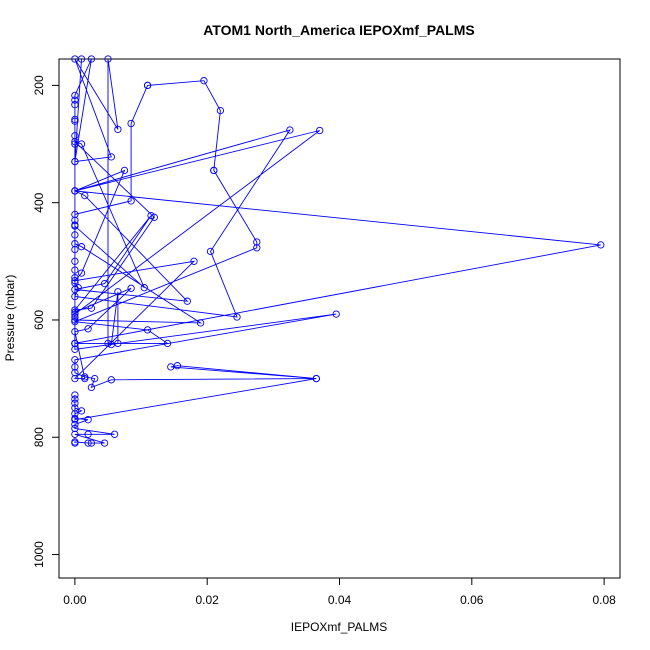  I want to click on x-tick-label: 0.06, so click(472, 600).